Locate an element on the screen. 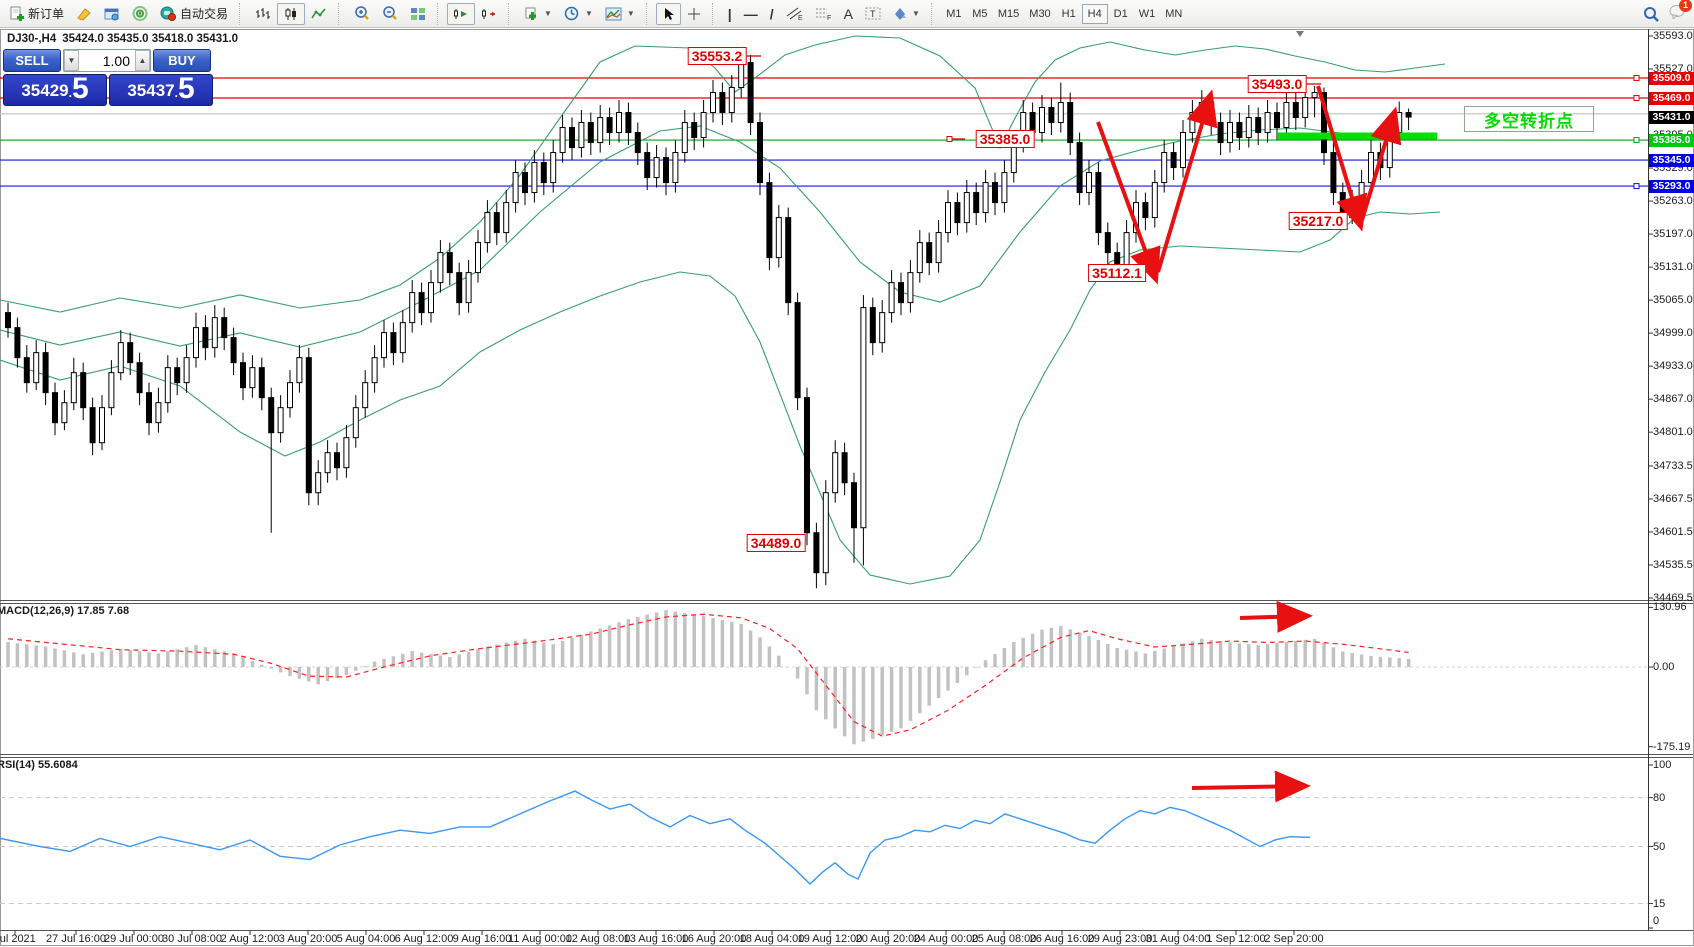 The height and width of the screenshot is (947, 1694). volume-input is located at coordinates (107, 60).